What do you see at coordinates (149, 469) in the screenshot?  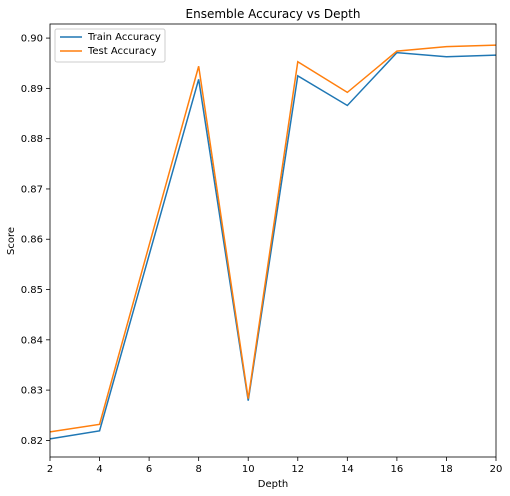 I see `x-tick-label: 6` at bounding box center [149, 469].